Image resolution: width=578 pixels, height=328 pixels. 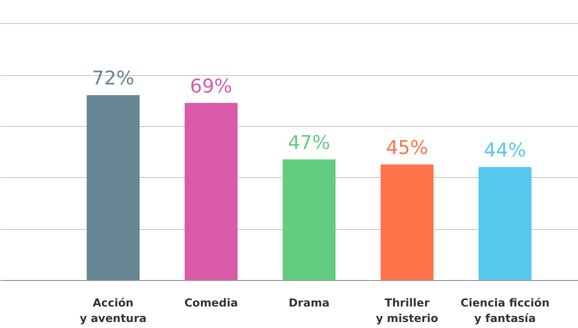 I want to click on x-tick-label: Acción y aventura, so click(x=113, y=311).